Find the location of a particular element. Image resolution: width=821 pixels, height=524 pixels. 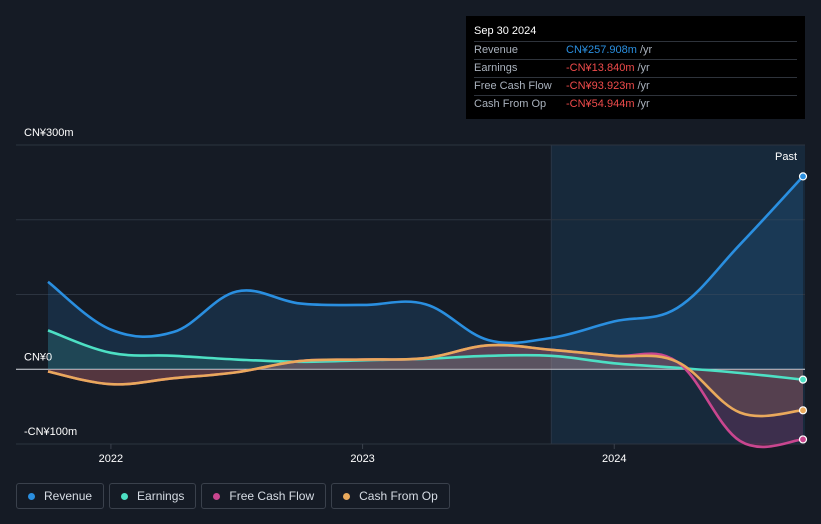

cash-from-op-line is located at coordinates (425, 380).